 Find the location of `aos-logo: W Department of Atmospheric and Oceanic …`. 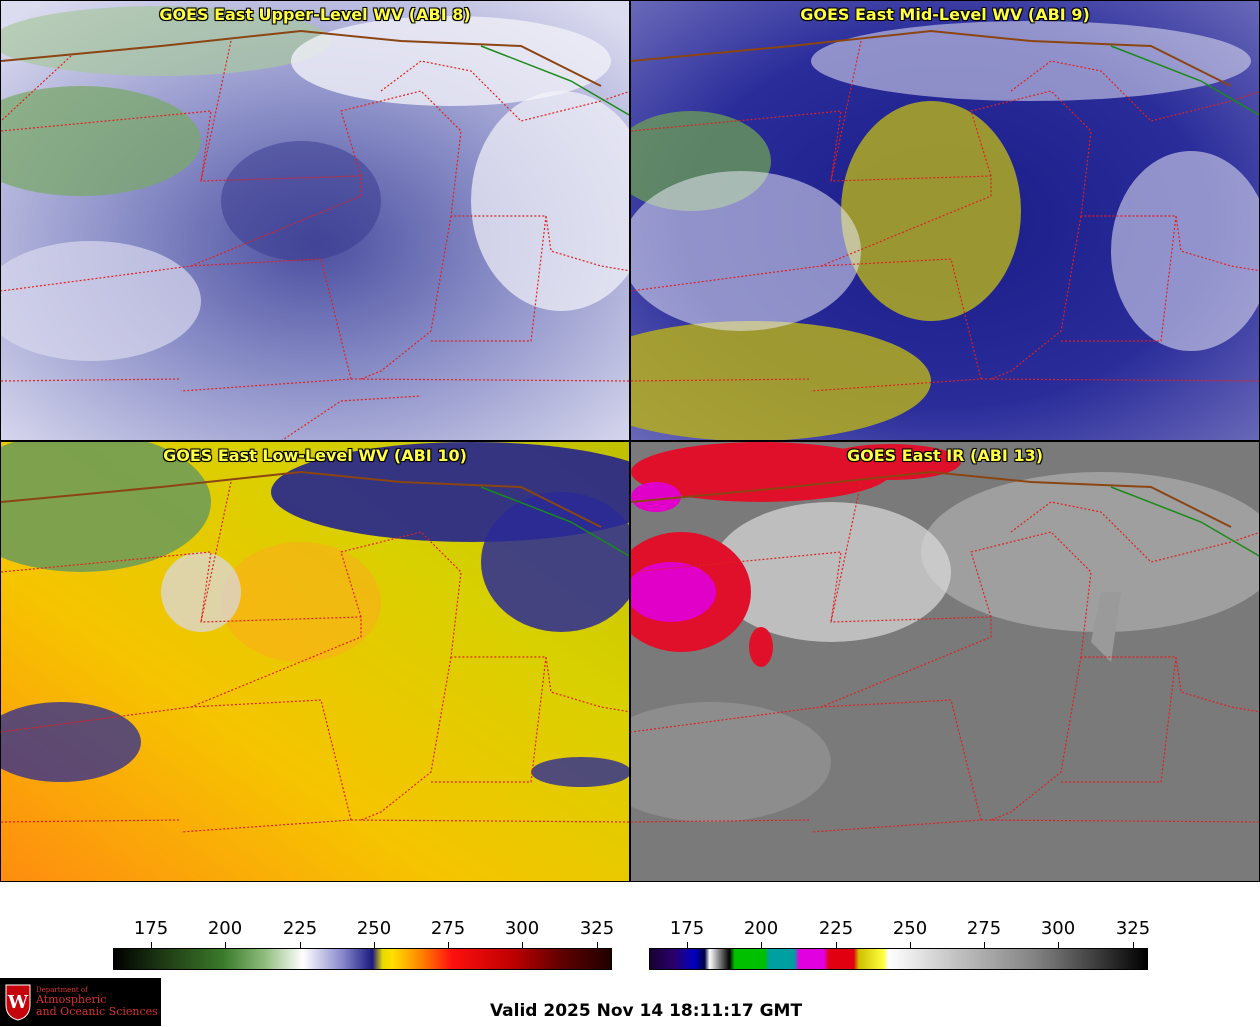

aos-logo: W Department of Atmospheric and Oceanic … is located at coordinates (80, 1002).